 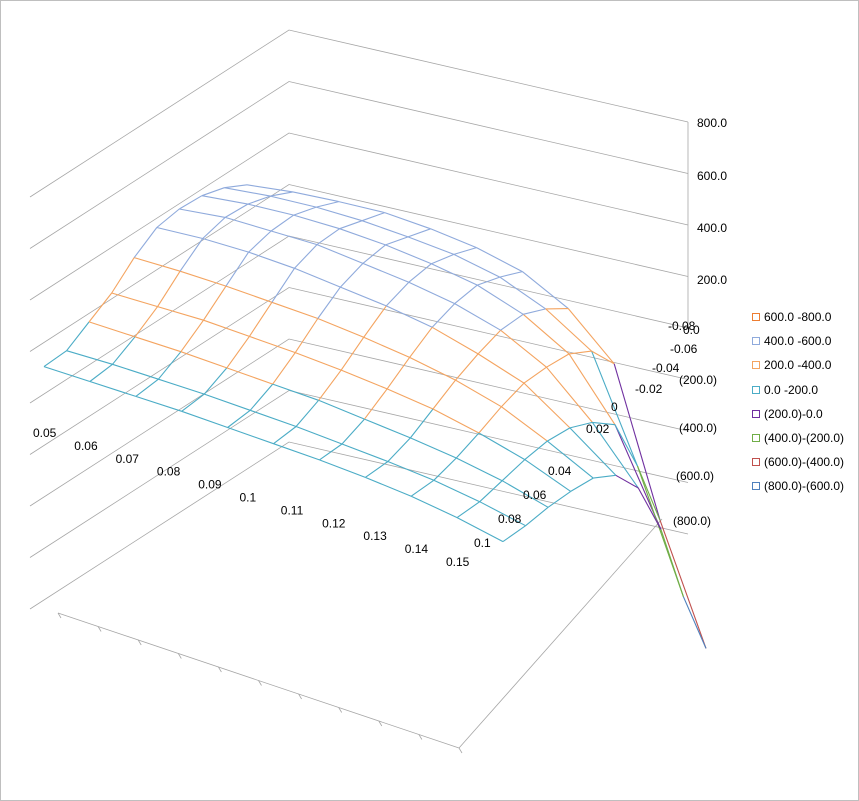 What do you see at coordinates (712, 280) in the screenshot?
I see `z-tick-label: 200.0` at bounding box center [712, 280].